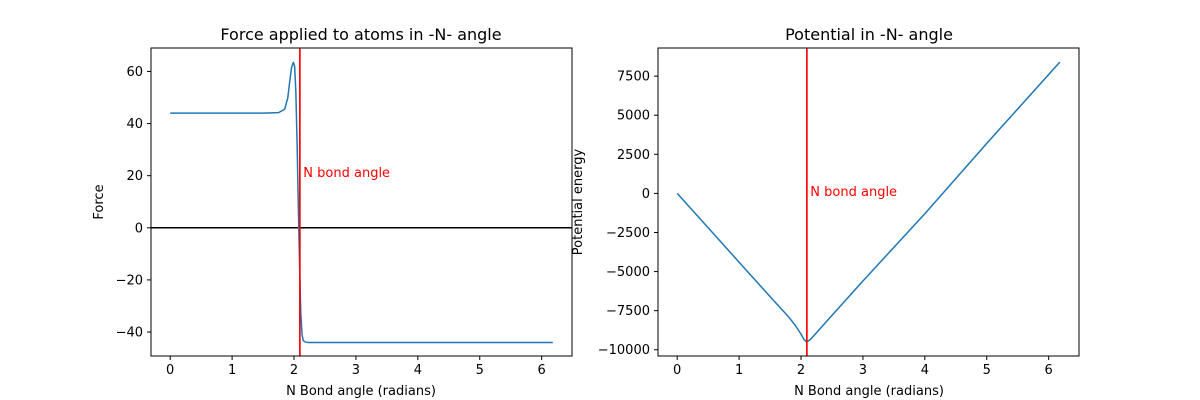 This screenshot has width=1200, height=400. I want to click on potential-chart-y-tick-label: 7500, so click(633, 77).